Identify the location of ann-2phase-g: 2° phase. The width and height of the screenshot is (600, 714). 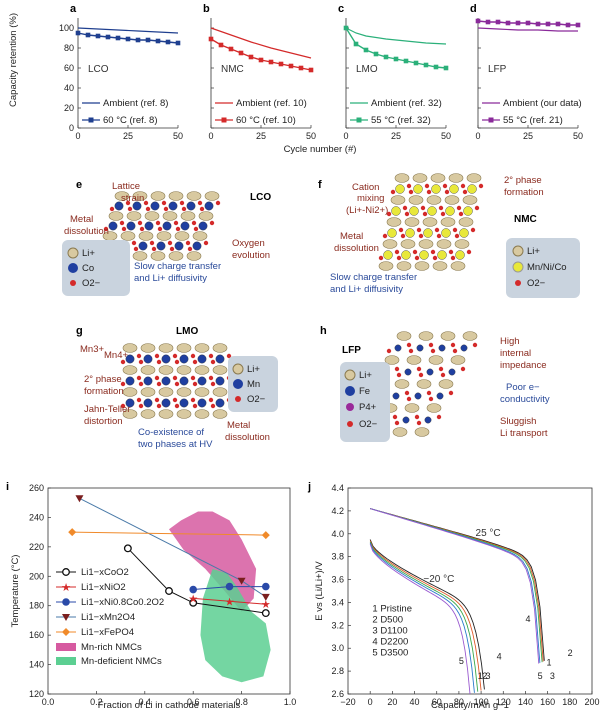
(103, 379).